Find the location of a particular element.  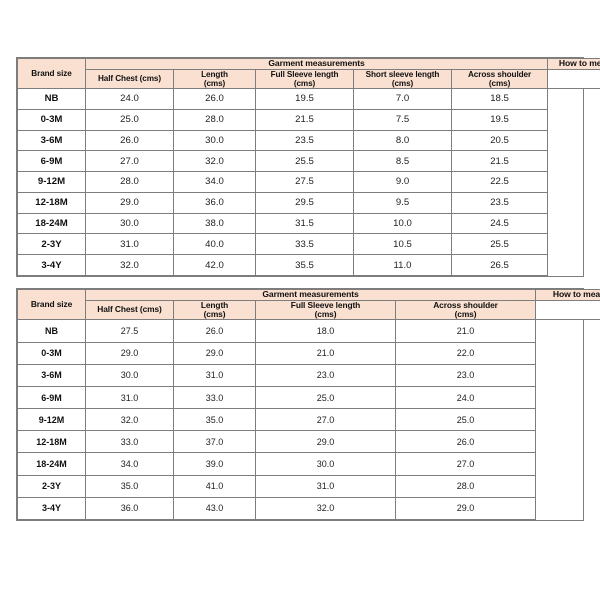

cell-full-sleeve: 29.0 is located at coordinates (325, 442).